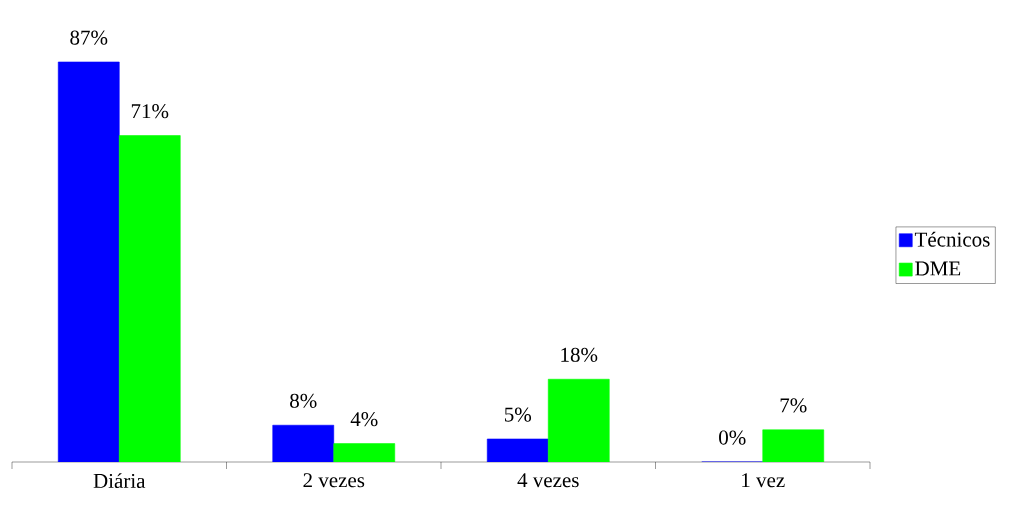 This screenshot has width=1027, height=509. I want to click on data-label: 71%, so click(150, 111).